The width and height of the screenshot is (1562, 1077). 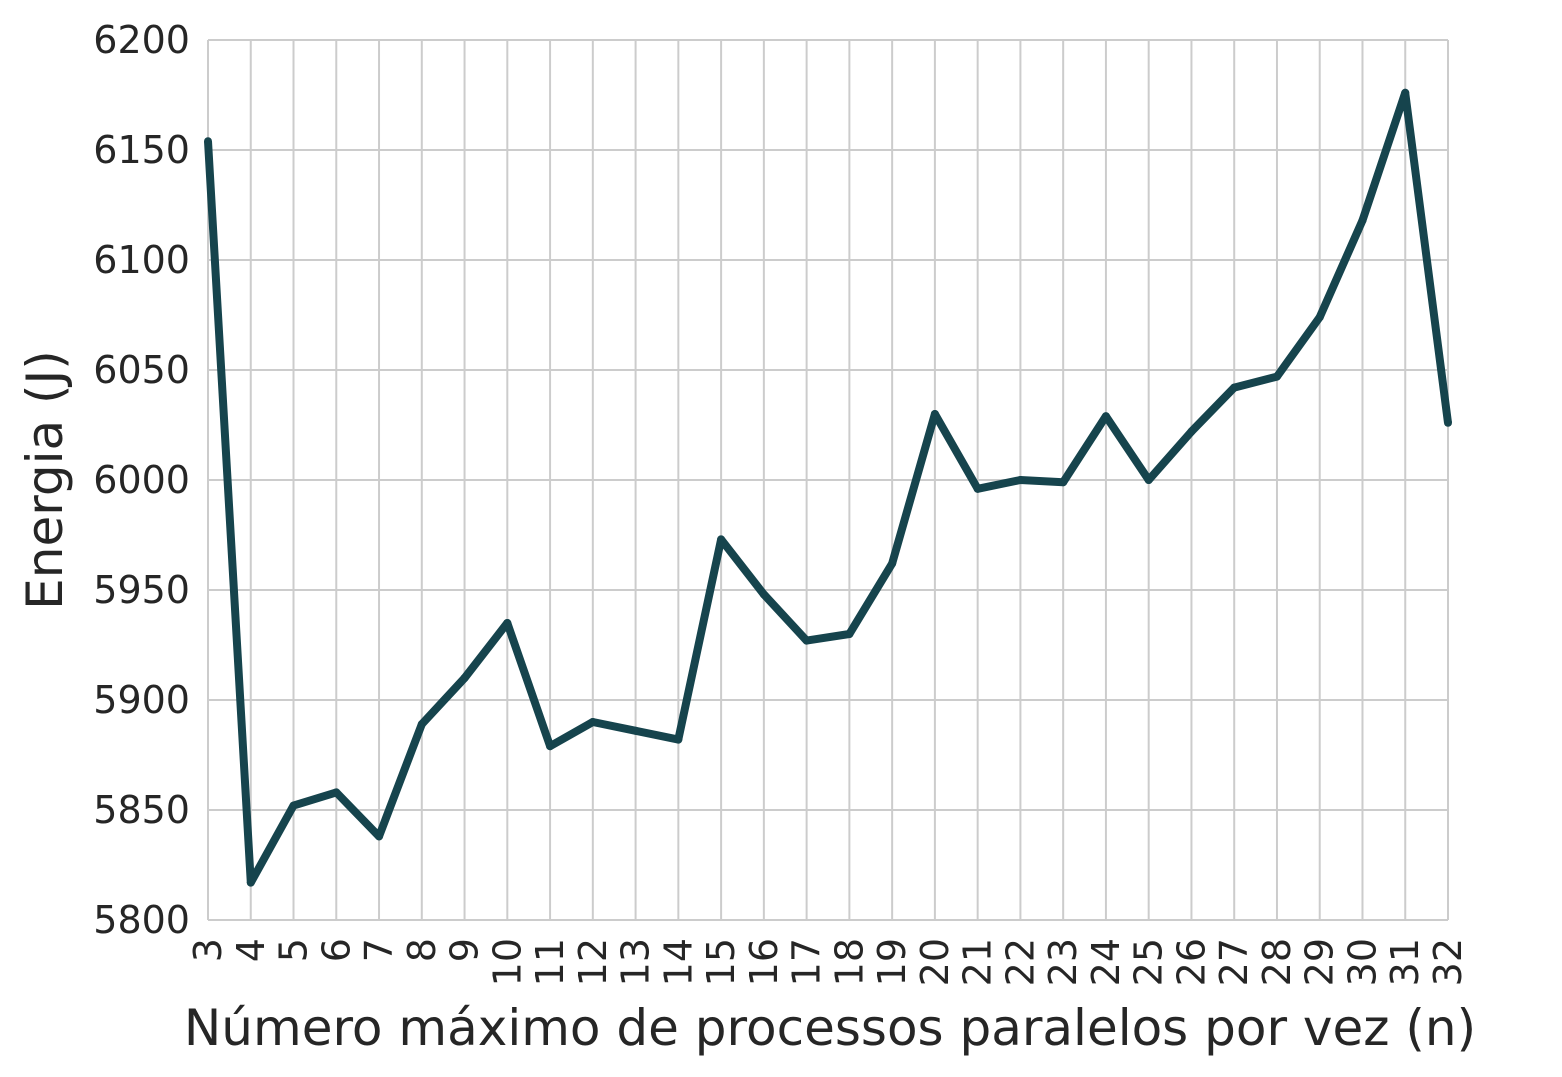 What do you see at coordinates (422, 950) in the screenshot?
I see `x-tick-label: 8` at bounding box center [422, 950].